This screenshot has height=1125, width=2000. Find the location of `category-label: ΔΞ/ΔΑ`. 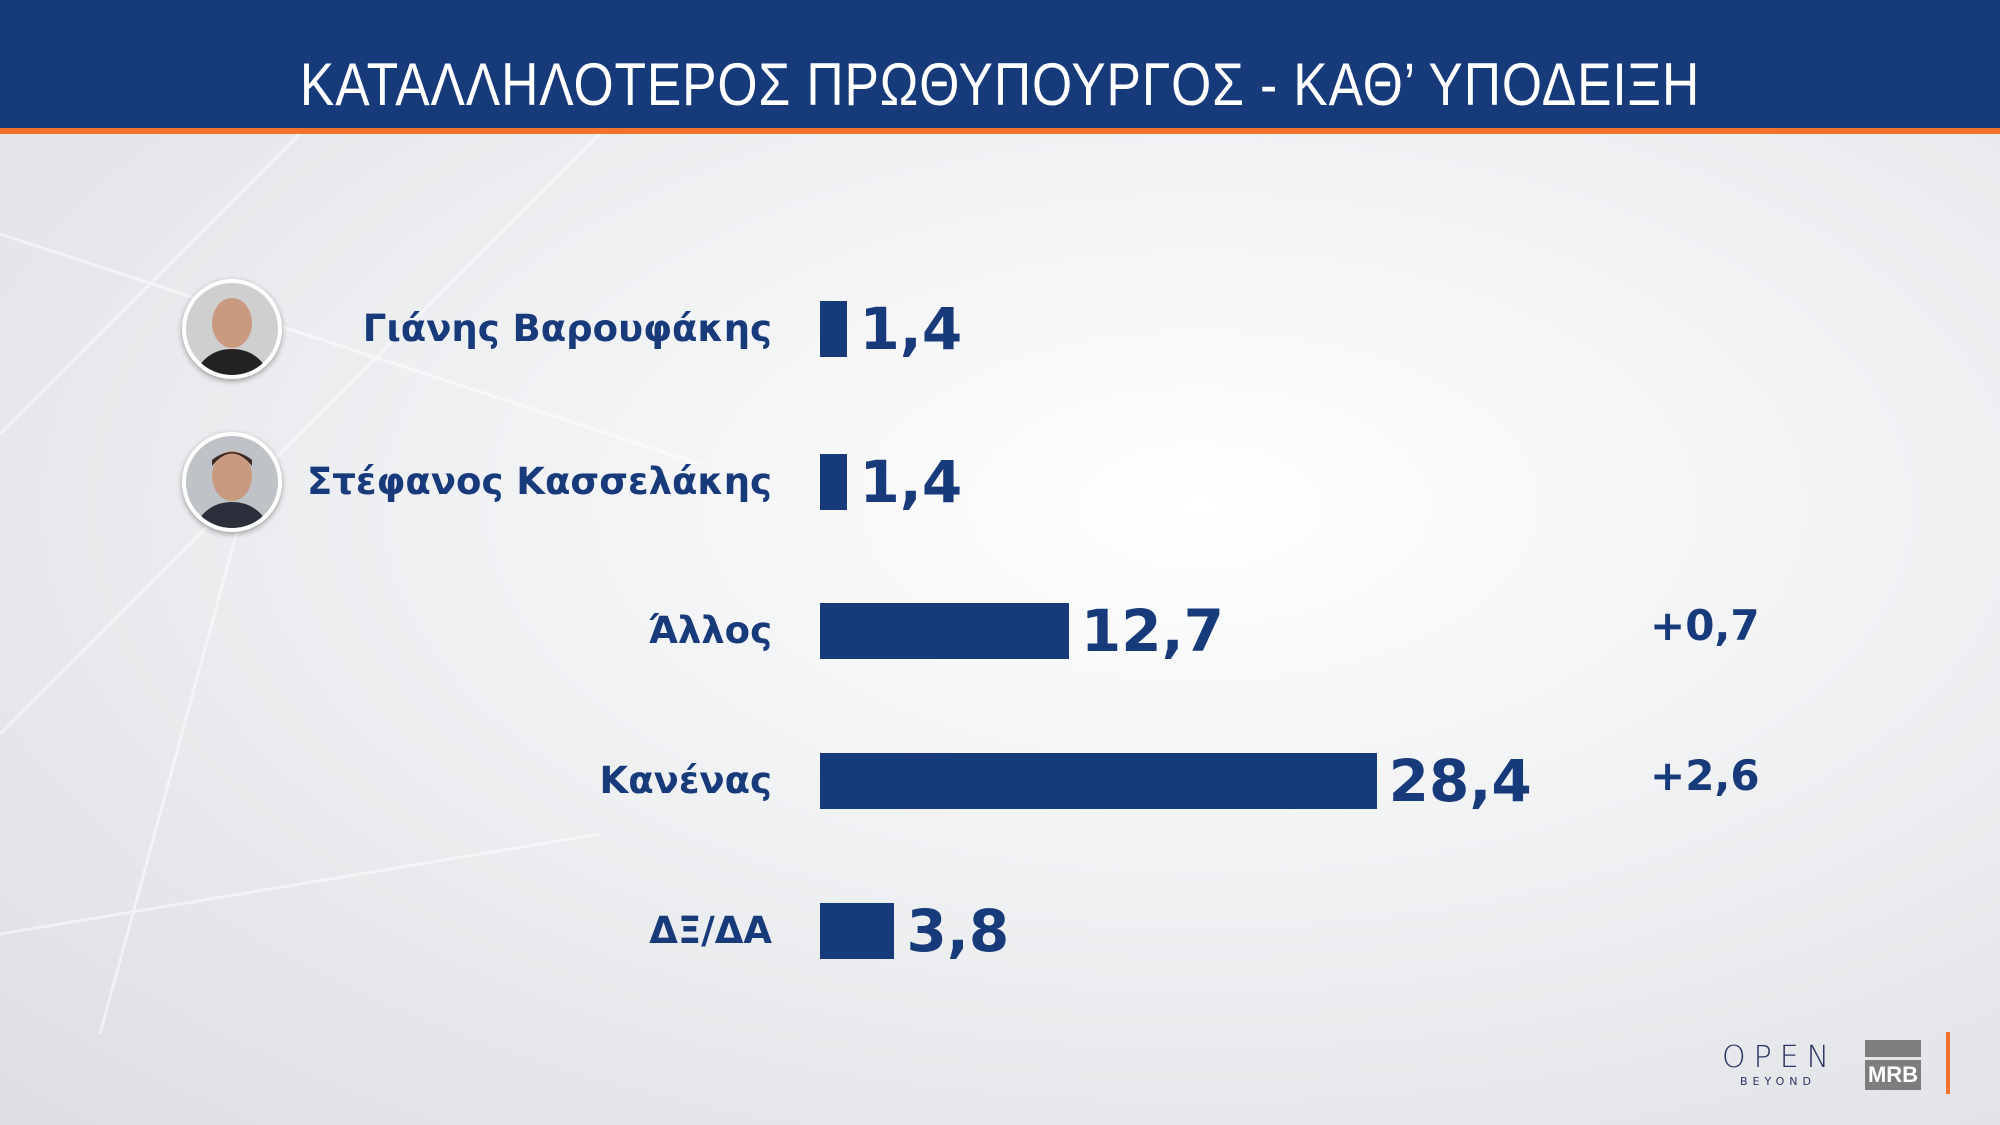

category-label: ΔΞ/ΔΑ is located at coordinates (710, 930).